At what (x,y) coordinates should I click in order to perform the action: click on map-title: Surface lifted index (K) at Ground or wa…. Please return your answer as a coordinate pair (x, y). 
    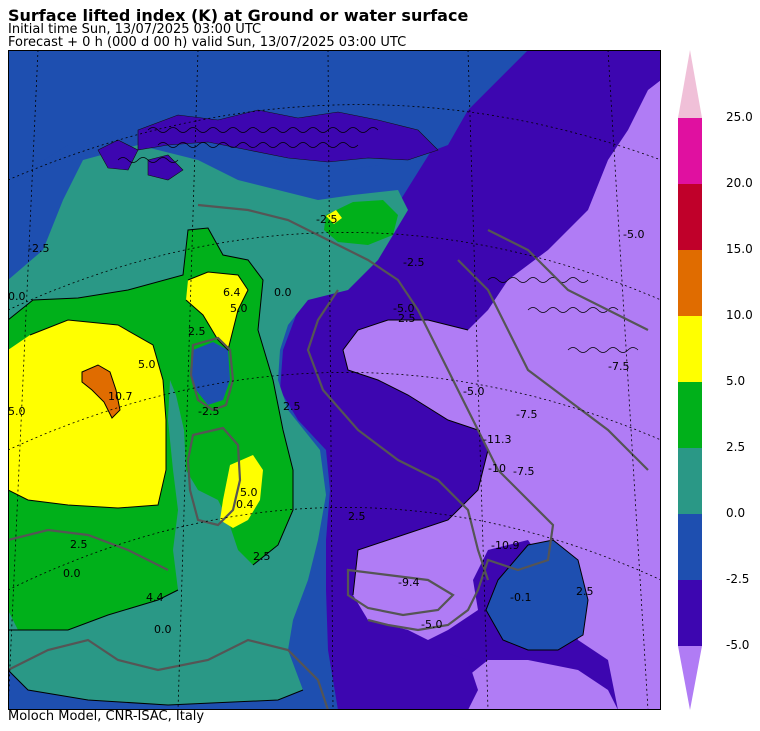
    Looking at the image, I should click on (238, 15).